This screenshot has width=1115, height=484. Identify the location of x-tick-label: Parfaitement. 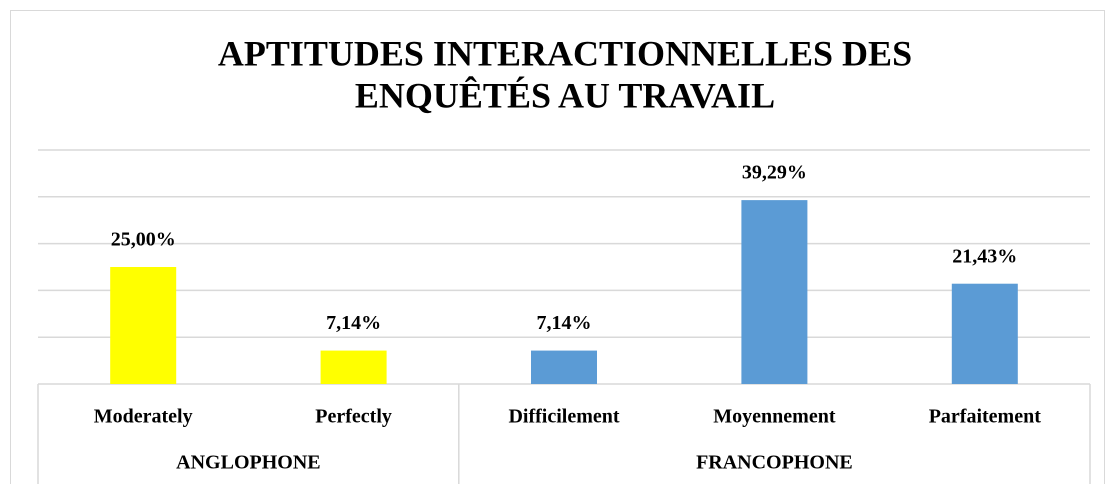
(985, 417).